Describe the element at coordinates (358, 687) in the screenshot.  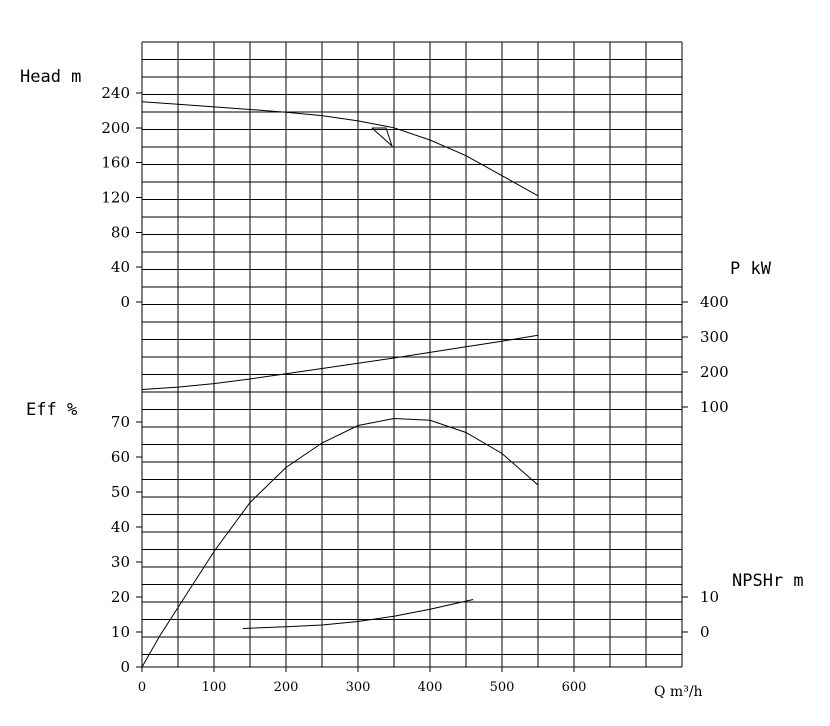
I see `x-tick-label: 300` at that location.